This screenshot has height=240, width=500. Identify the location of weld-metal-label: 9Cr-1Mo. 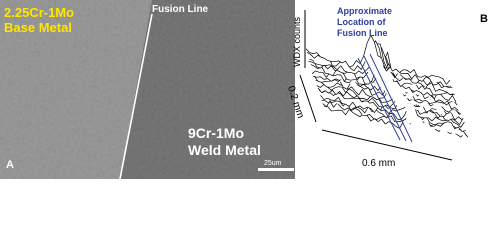
(216, 133).